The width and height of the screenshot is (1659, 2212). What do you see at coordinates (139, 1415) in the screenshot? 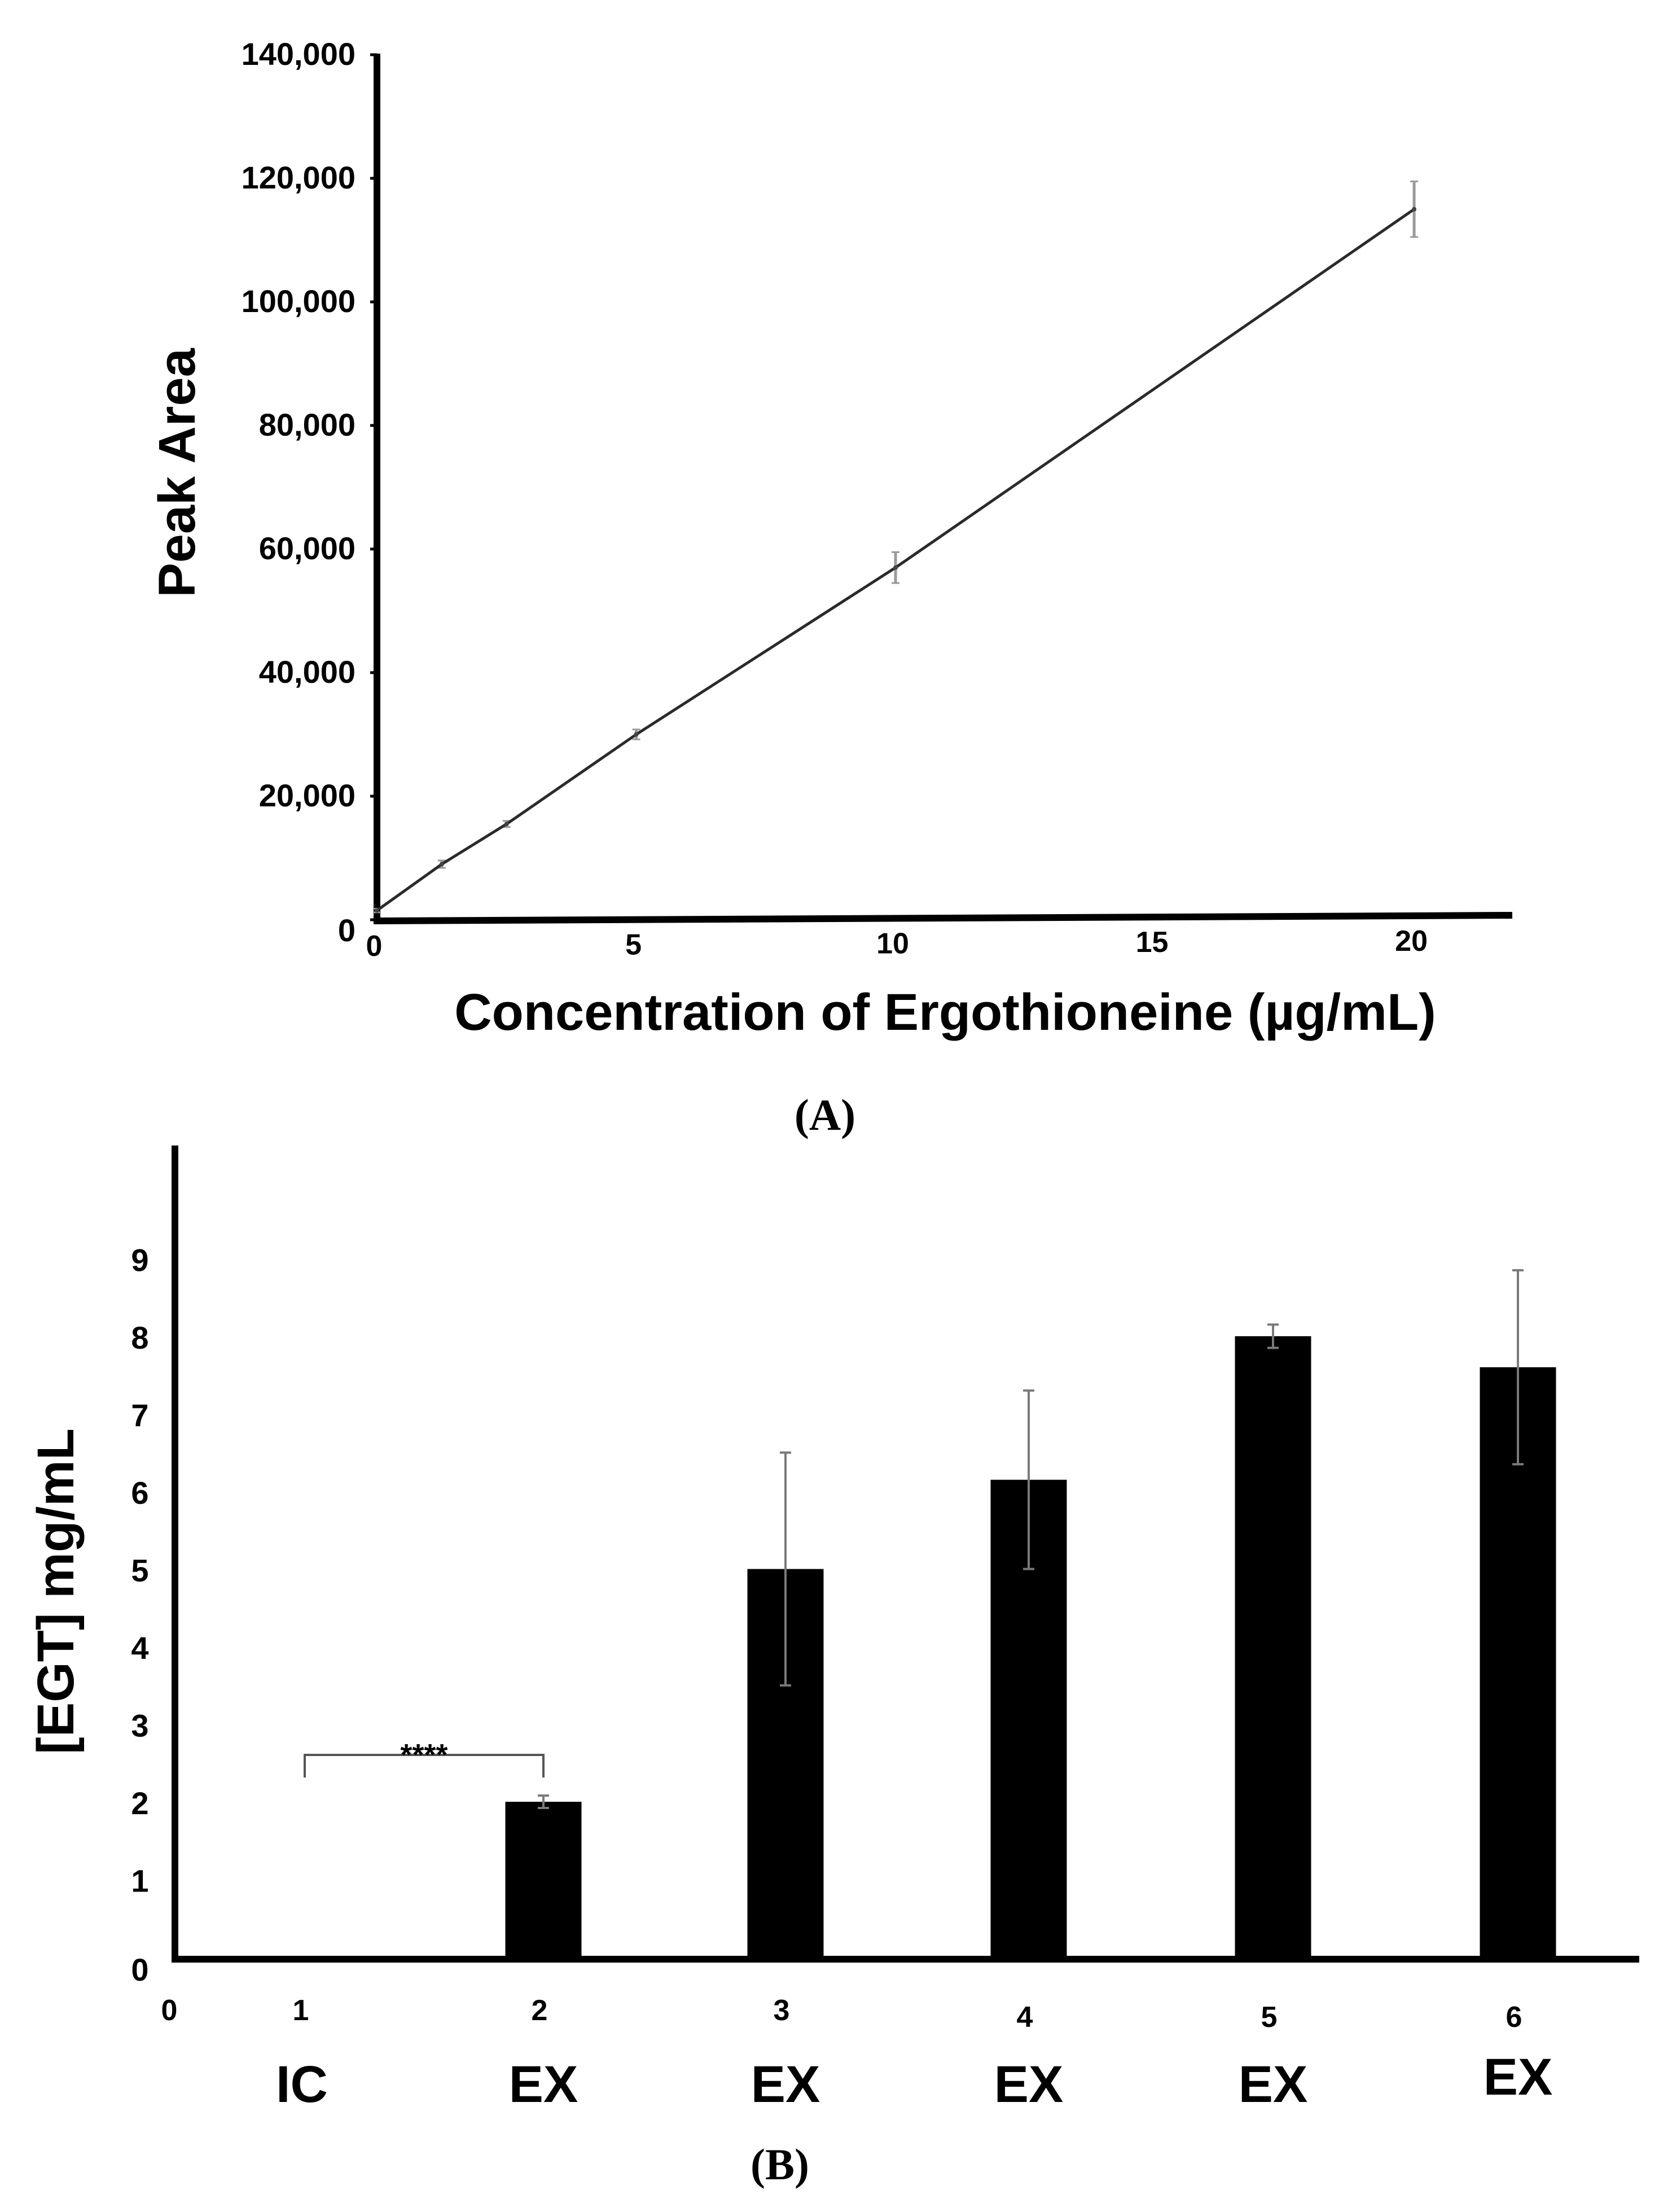
I see `panel-b-y-tick-label: 7` at bounding box center [139, 1415].